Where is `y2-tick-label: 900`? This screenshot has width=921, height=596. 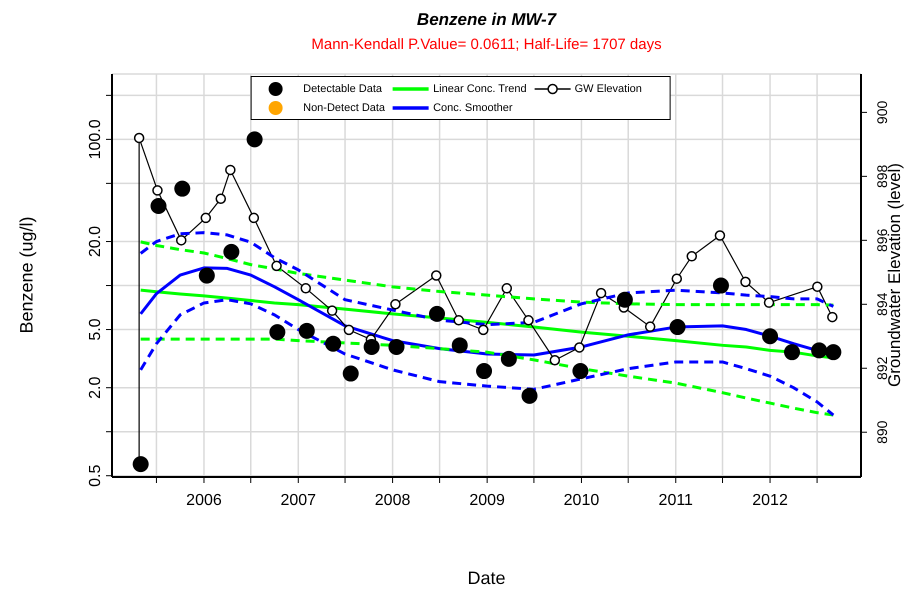
y2-tick-label: 900 is located at coordinates (882, 112).